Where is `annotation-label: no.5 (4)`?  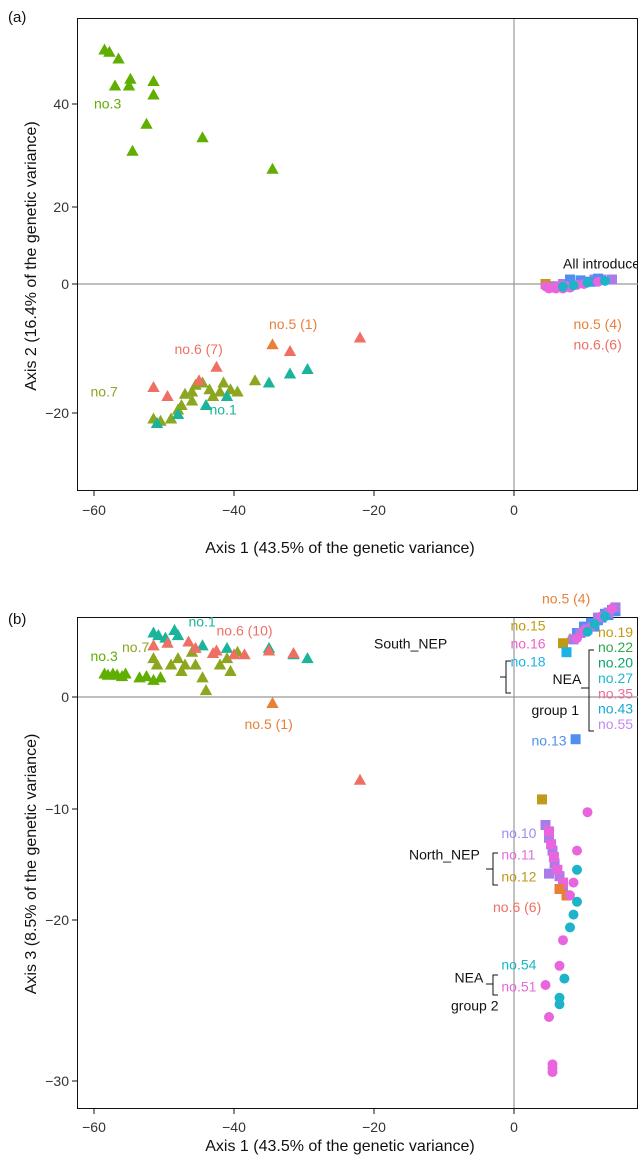 annotation-label: no.5 (4) is located at coordinates (566, 599).